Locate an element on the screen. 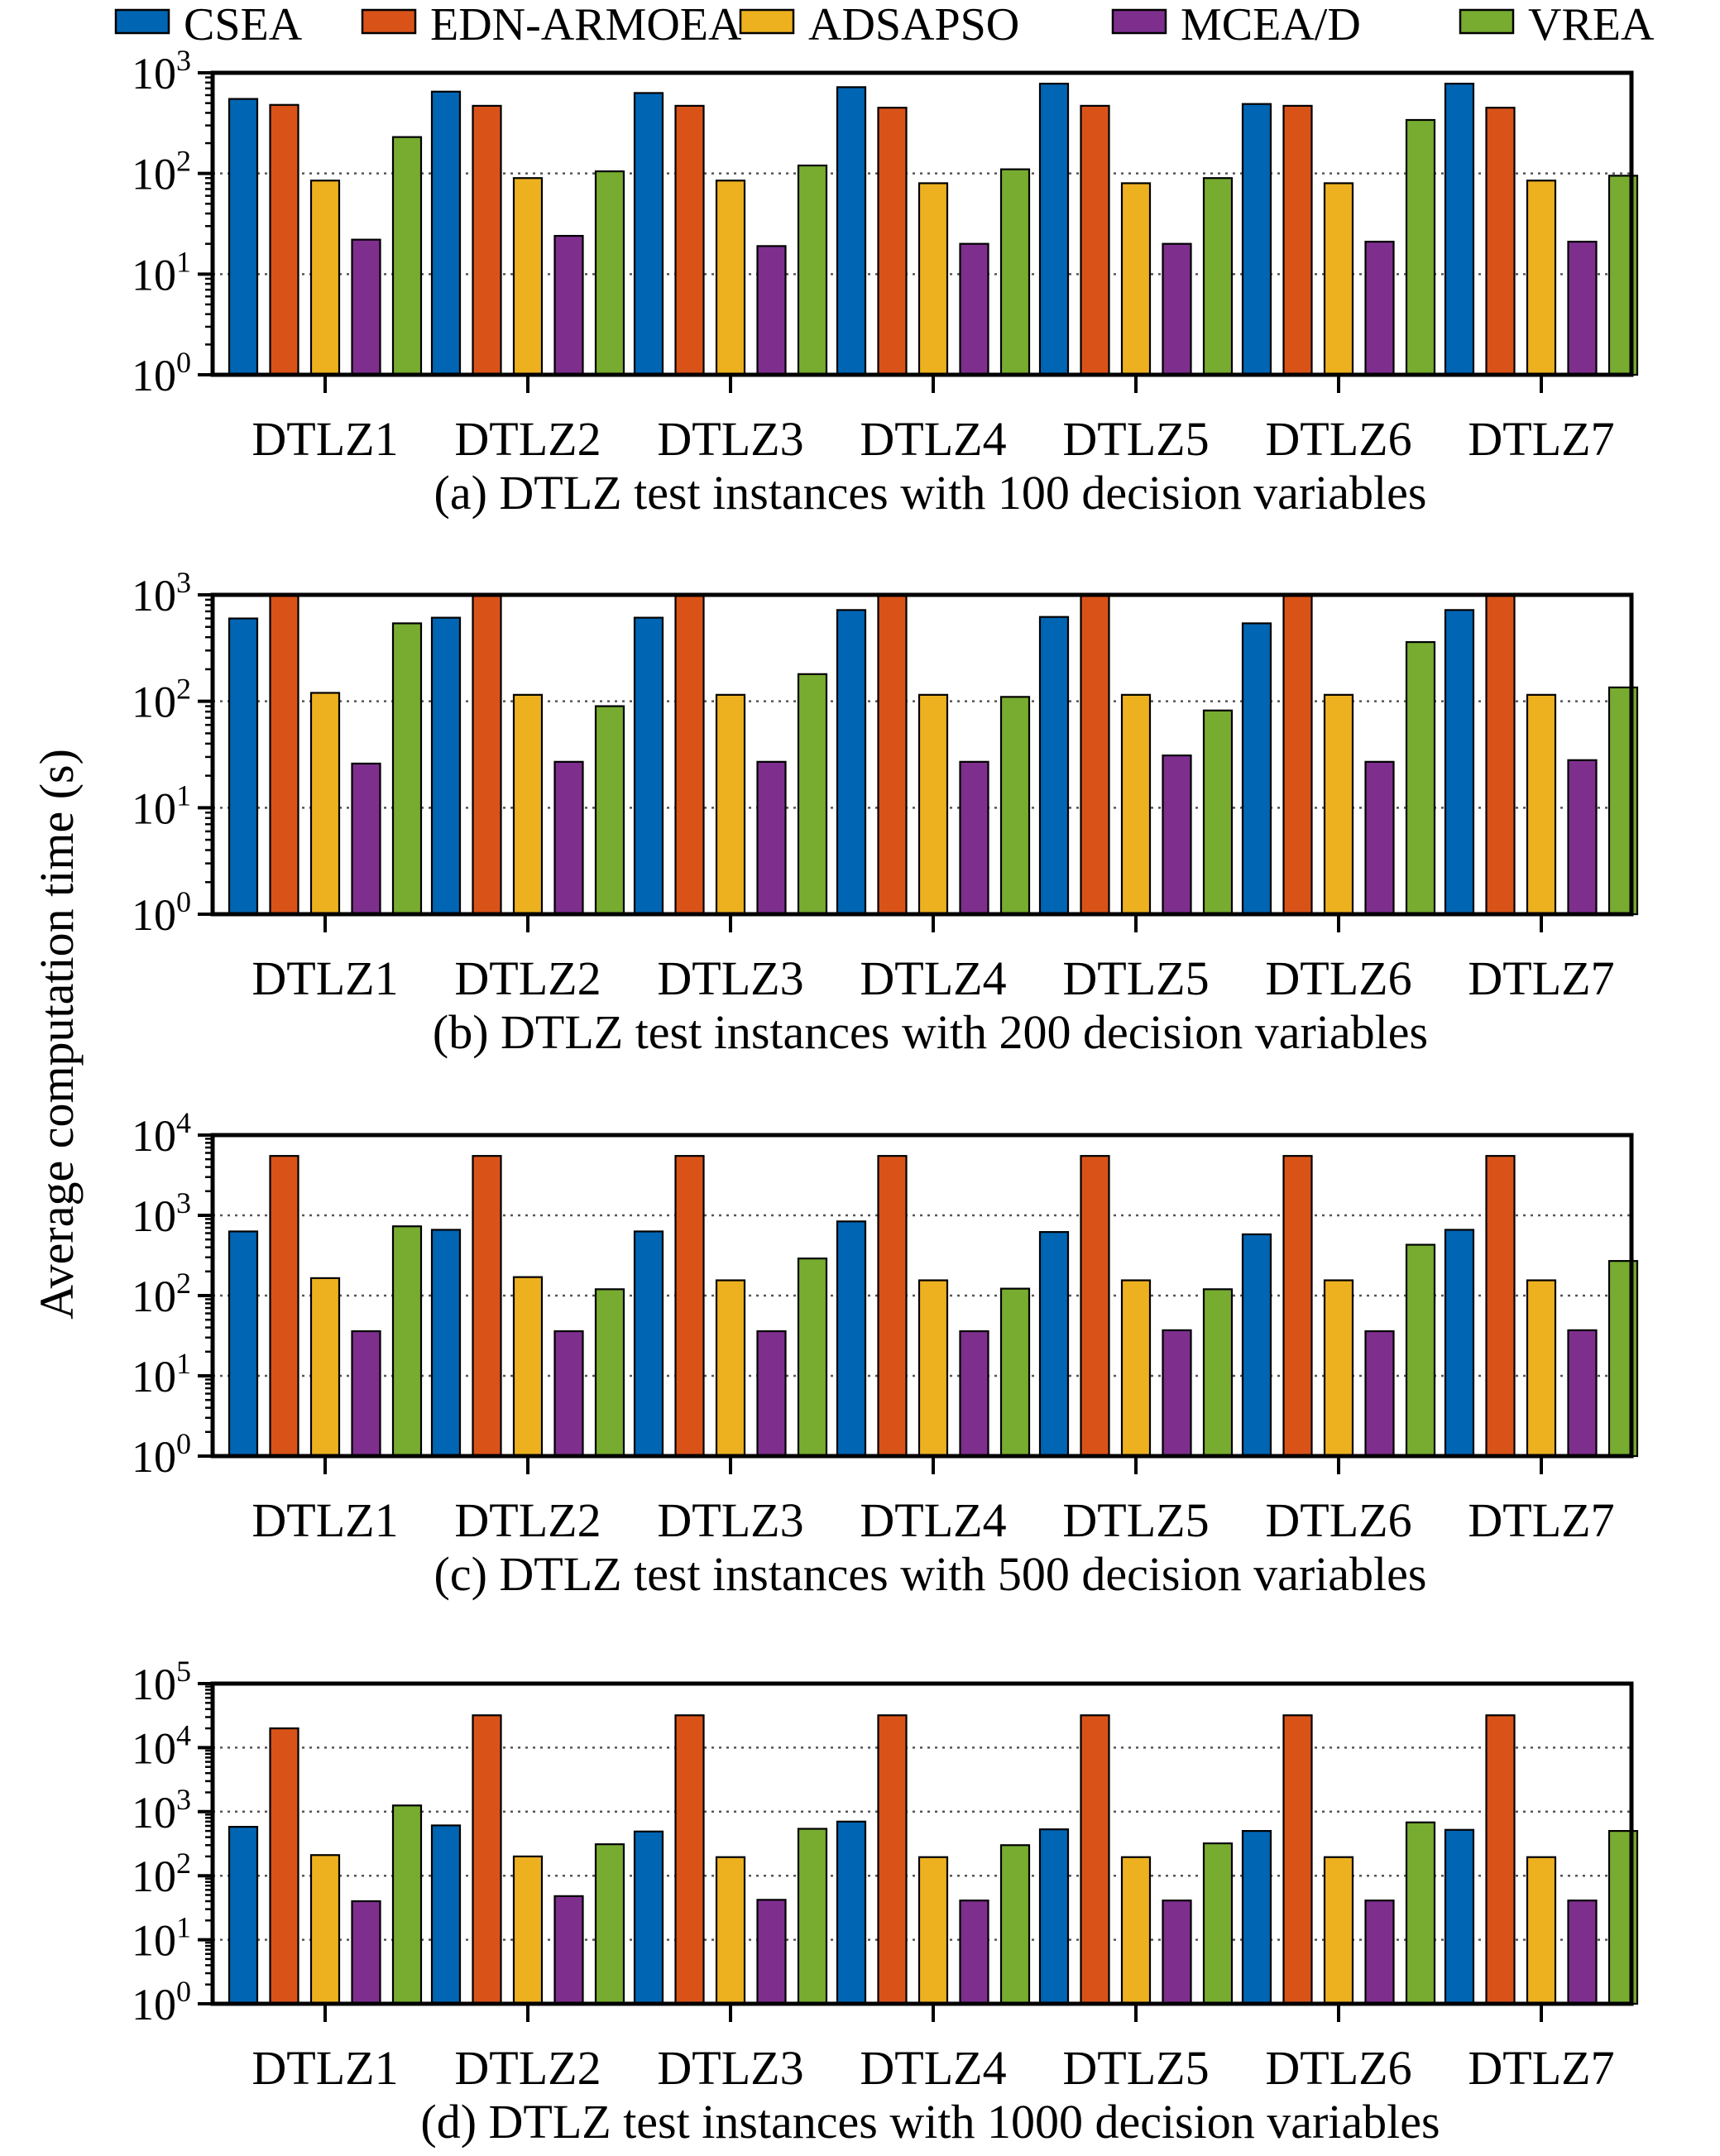 This screenshot has height=2156, width=1720. y-tick-label: 10³ is located at coordinates (161, 1810).